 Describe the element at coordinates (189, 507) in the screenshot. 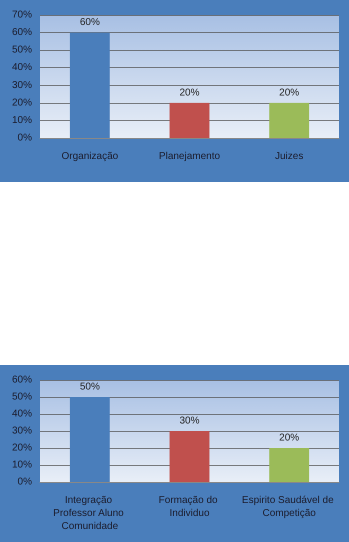

I see `x-tick-label: Formação do Individuo` at that location.